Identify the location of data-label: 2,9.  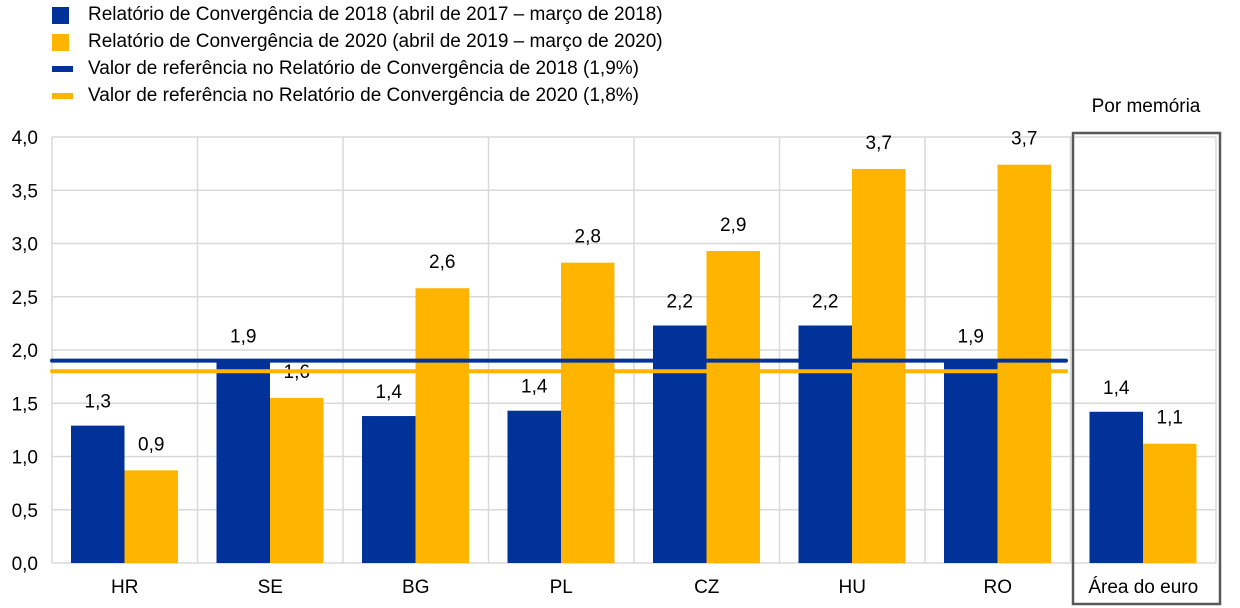
(733, 225).